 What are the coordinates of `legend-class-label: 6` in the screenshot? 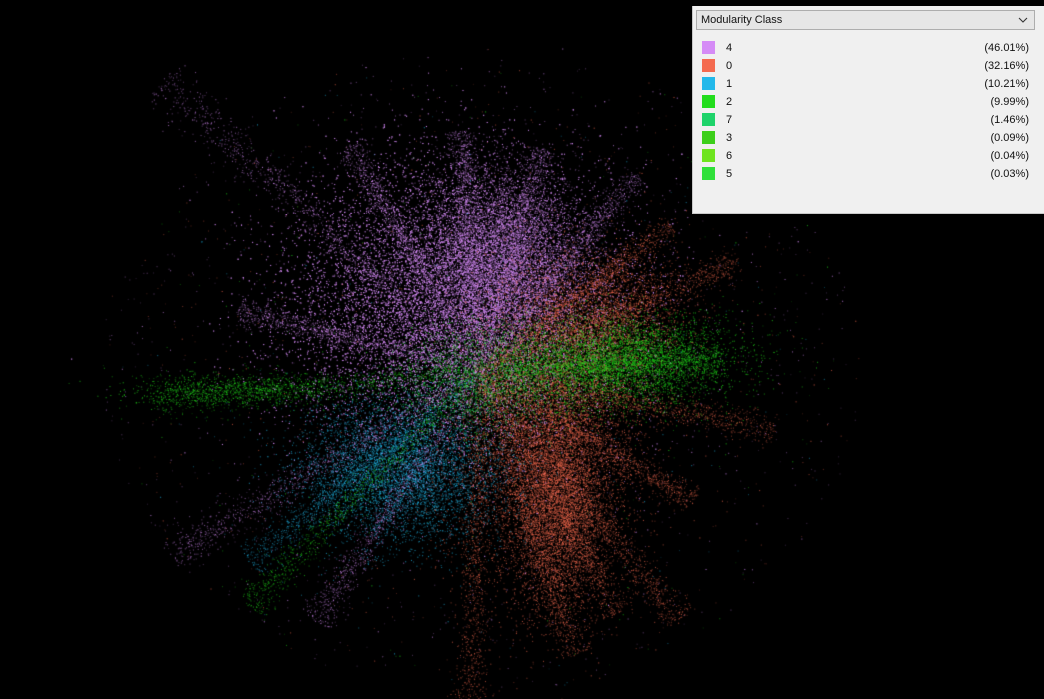 It's located at (729, 156).